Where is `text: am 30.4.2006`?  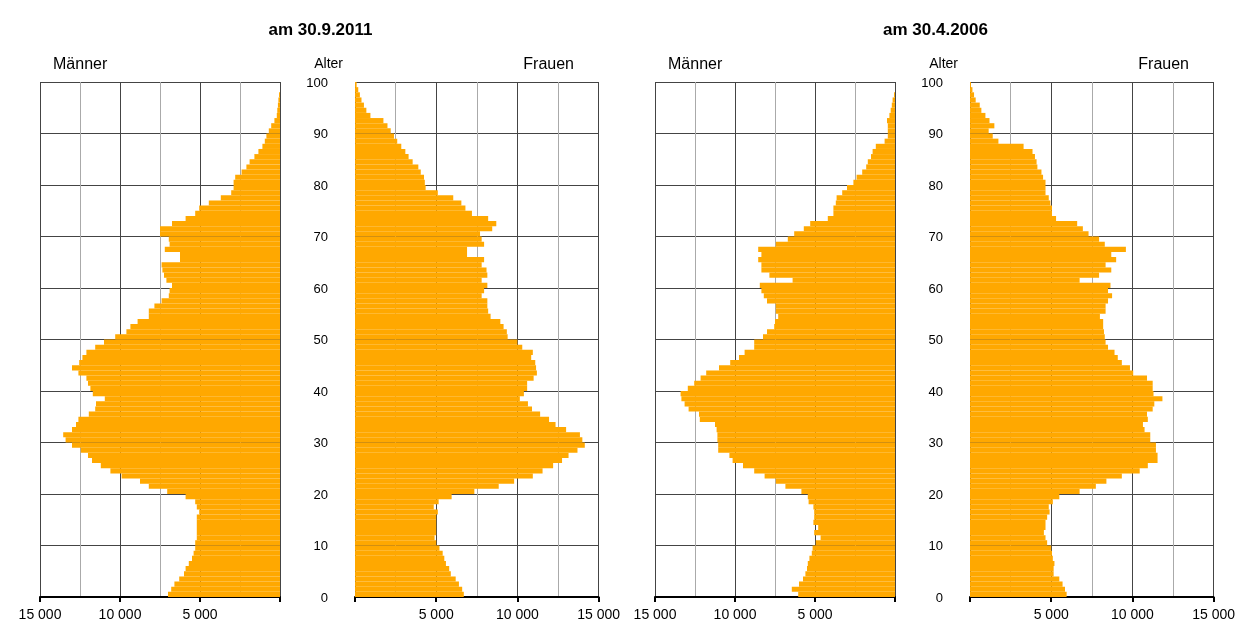
text: am 30.4.2006 is located at coordinates (935, 30).